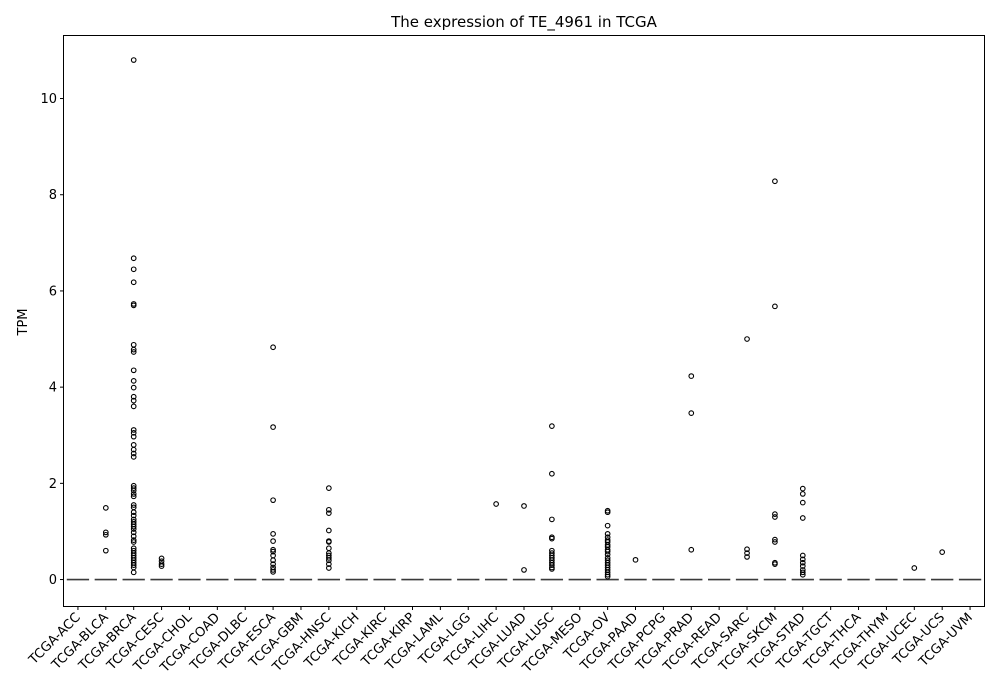 The image size is (1000, 700). What do you see at coordinates (52, 340) in the screenshot?
I see `y-axis: 0 2 4 6 8 10` at bounding box center [52, 340].